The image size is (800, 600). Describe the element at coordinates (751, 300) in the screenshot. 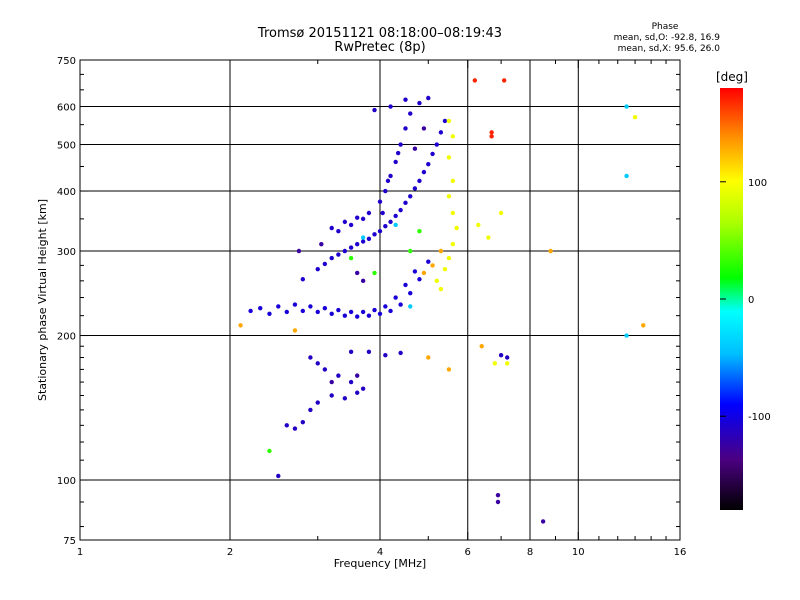

I see `colorbar-tick-label: 0` at that location.